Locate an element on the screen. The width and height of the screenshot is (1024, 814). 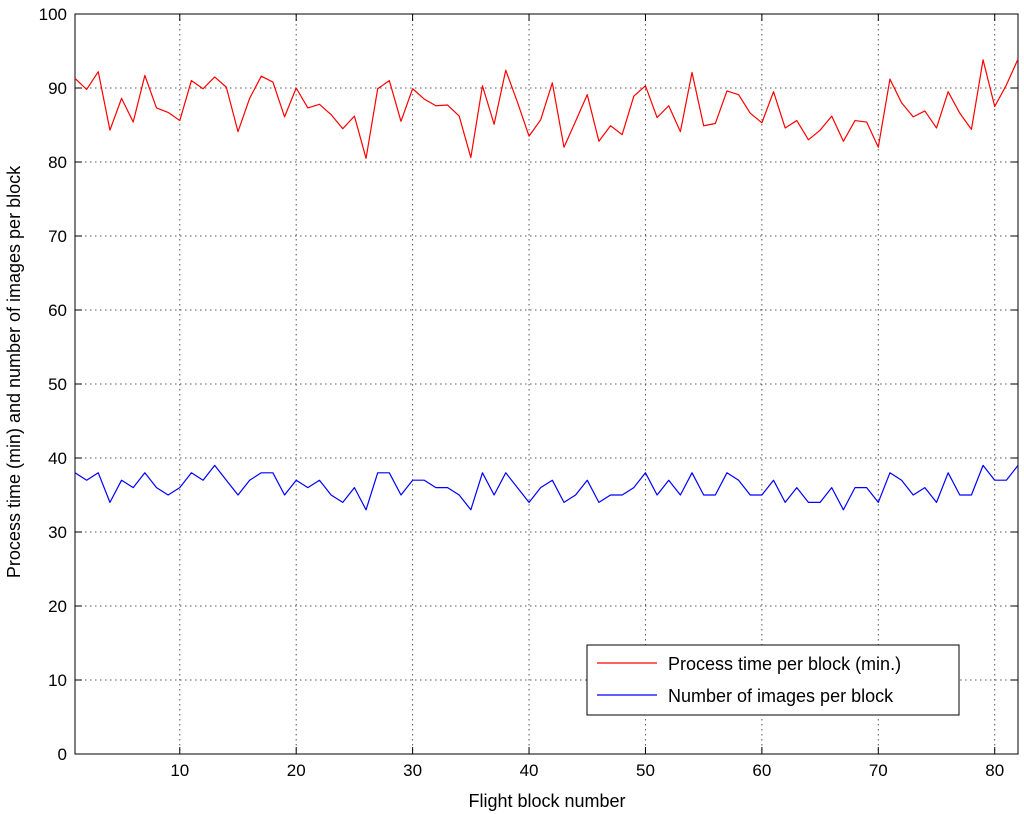
x-tick-labels: 10 20 30 40 50 60 70 80 is located at coordinates (587, 770).